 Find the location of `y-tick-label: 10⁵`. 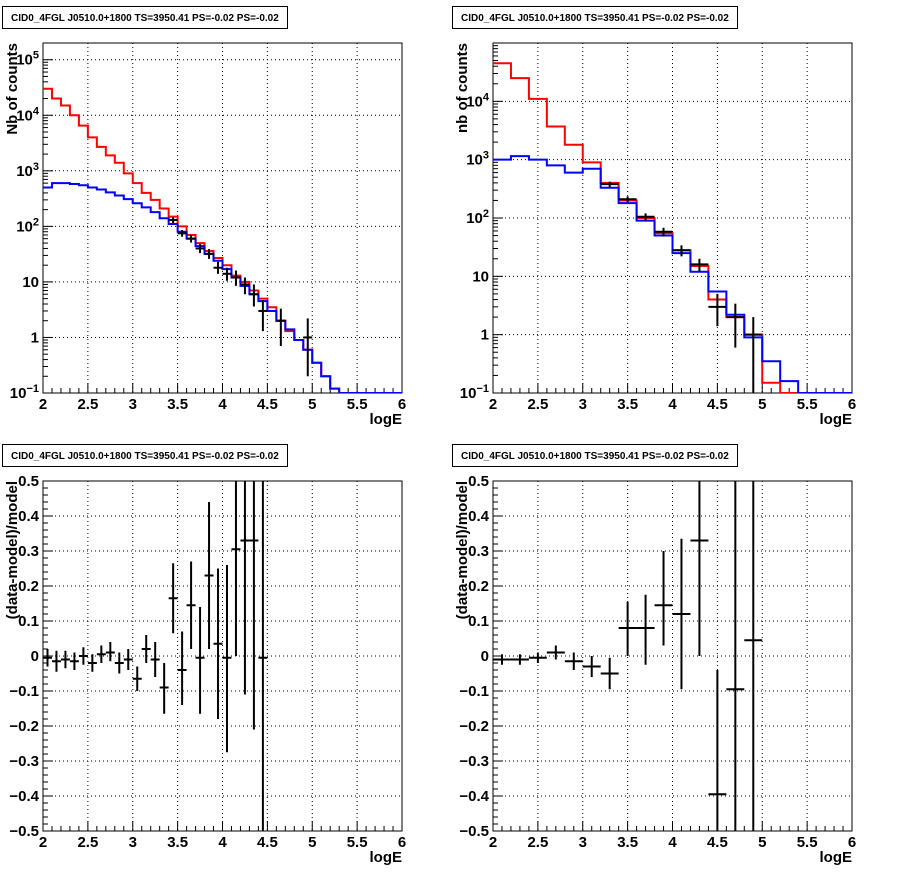

y-tick-label: 10⁵ is located at coordinates (27, 59).